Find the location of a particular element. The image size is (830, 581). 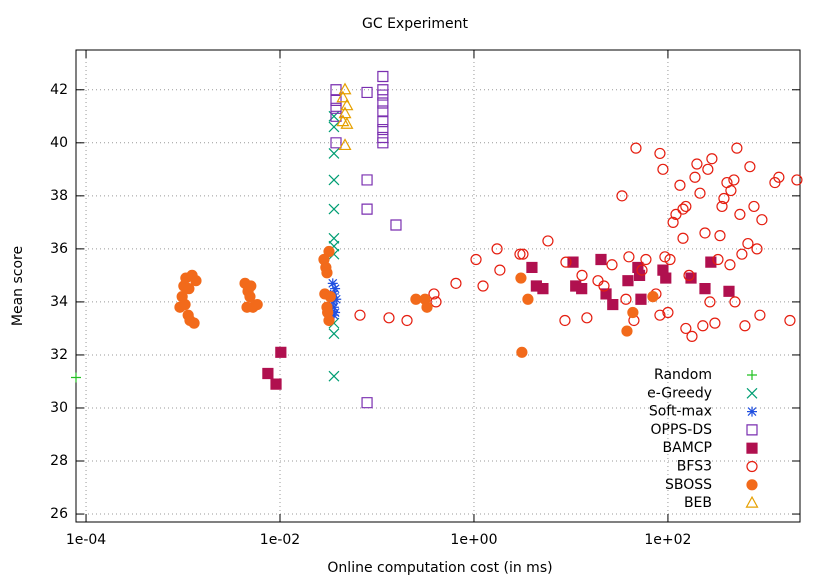

y-tick-label: 40 is located at coordinates (59, 143).